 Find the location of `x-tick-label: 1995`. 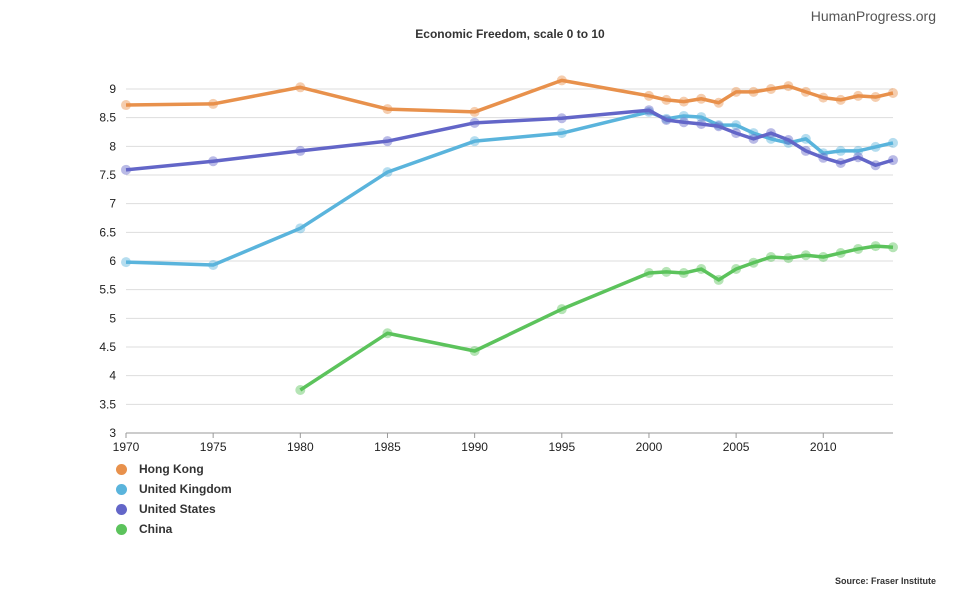

x-tick-label: 1995 is located at coordinates (561, 447).